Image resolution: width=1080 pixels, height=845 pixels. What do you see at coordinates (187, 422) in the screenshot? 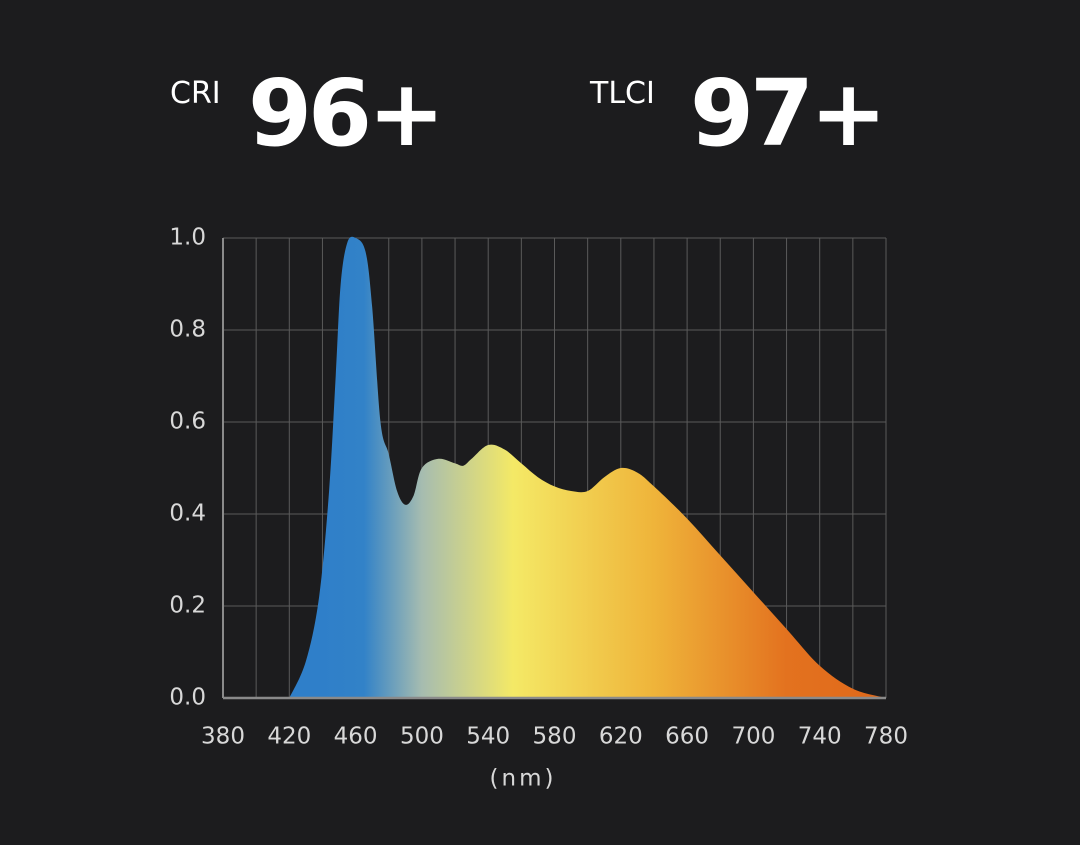
I see `y-tick-label: 0.6` at bounding box center [187, 422].